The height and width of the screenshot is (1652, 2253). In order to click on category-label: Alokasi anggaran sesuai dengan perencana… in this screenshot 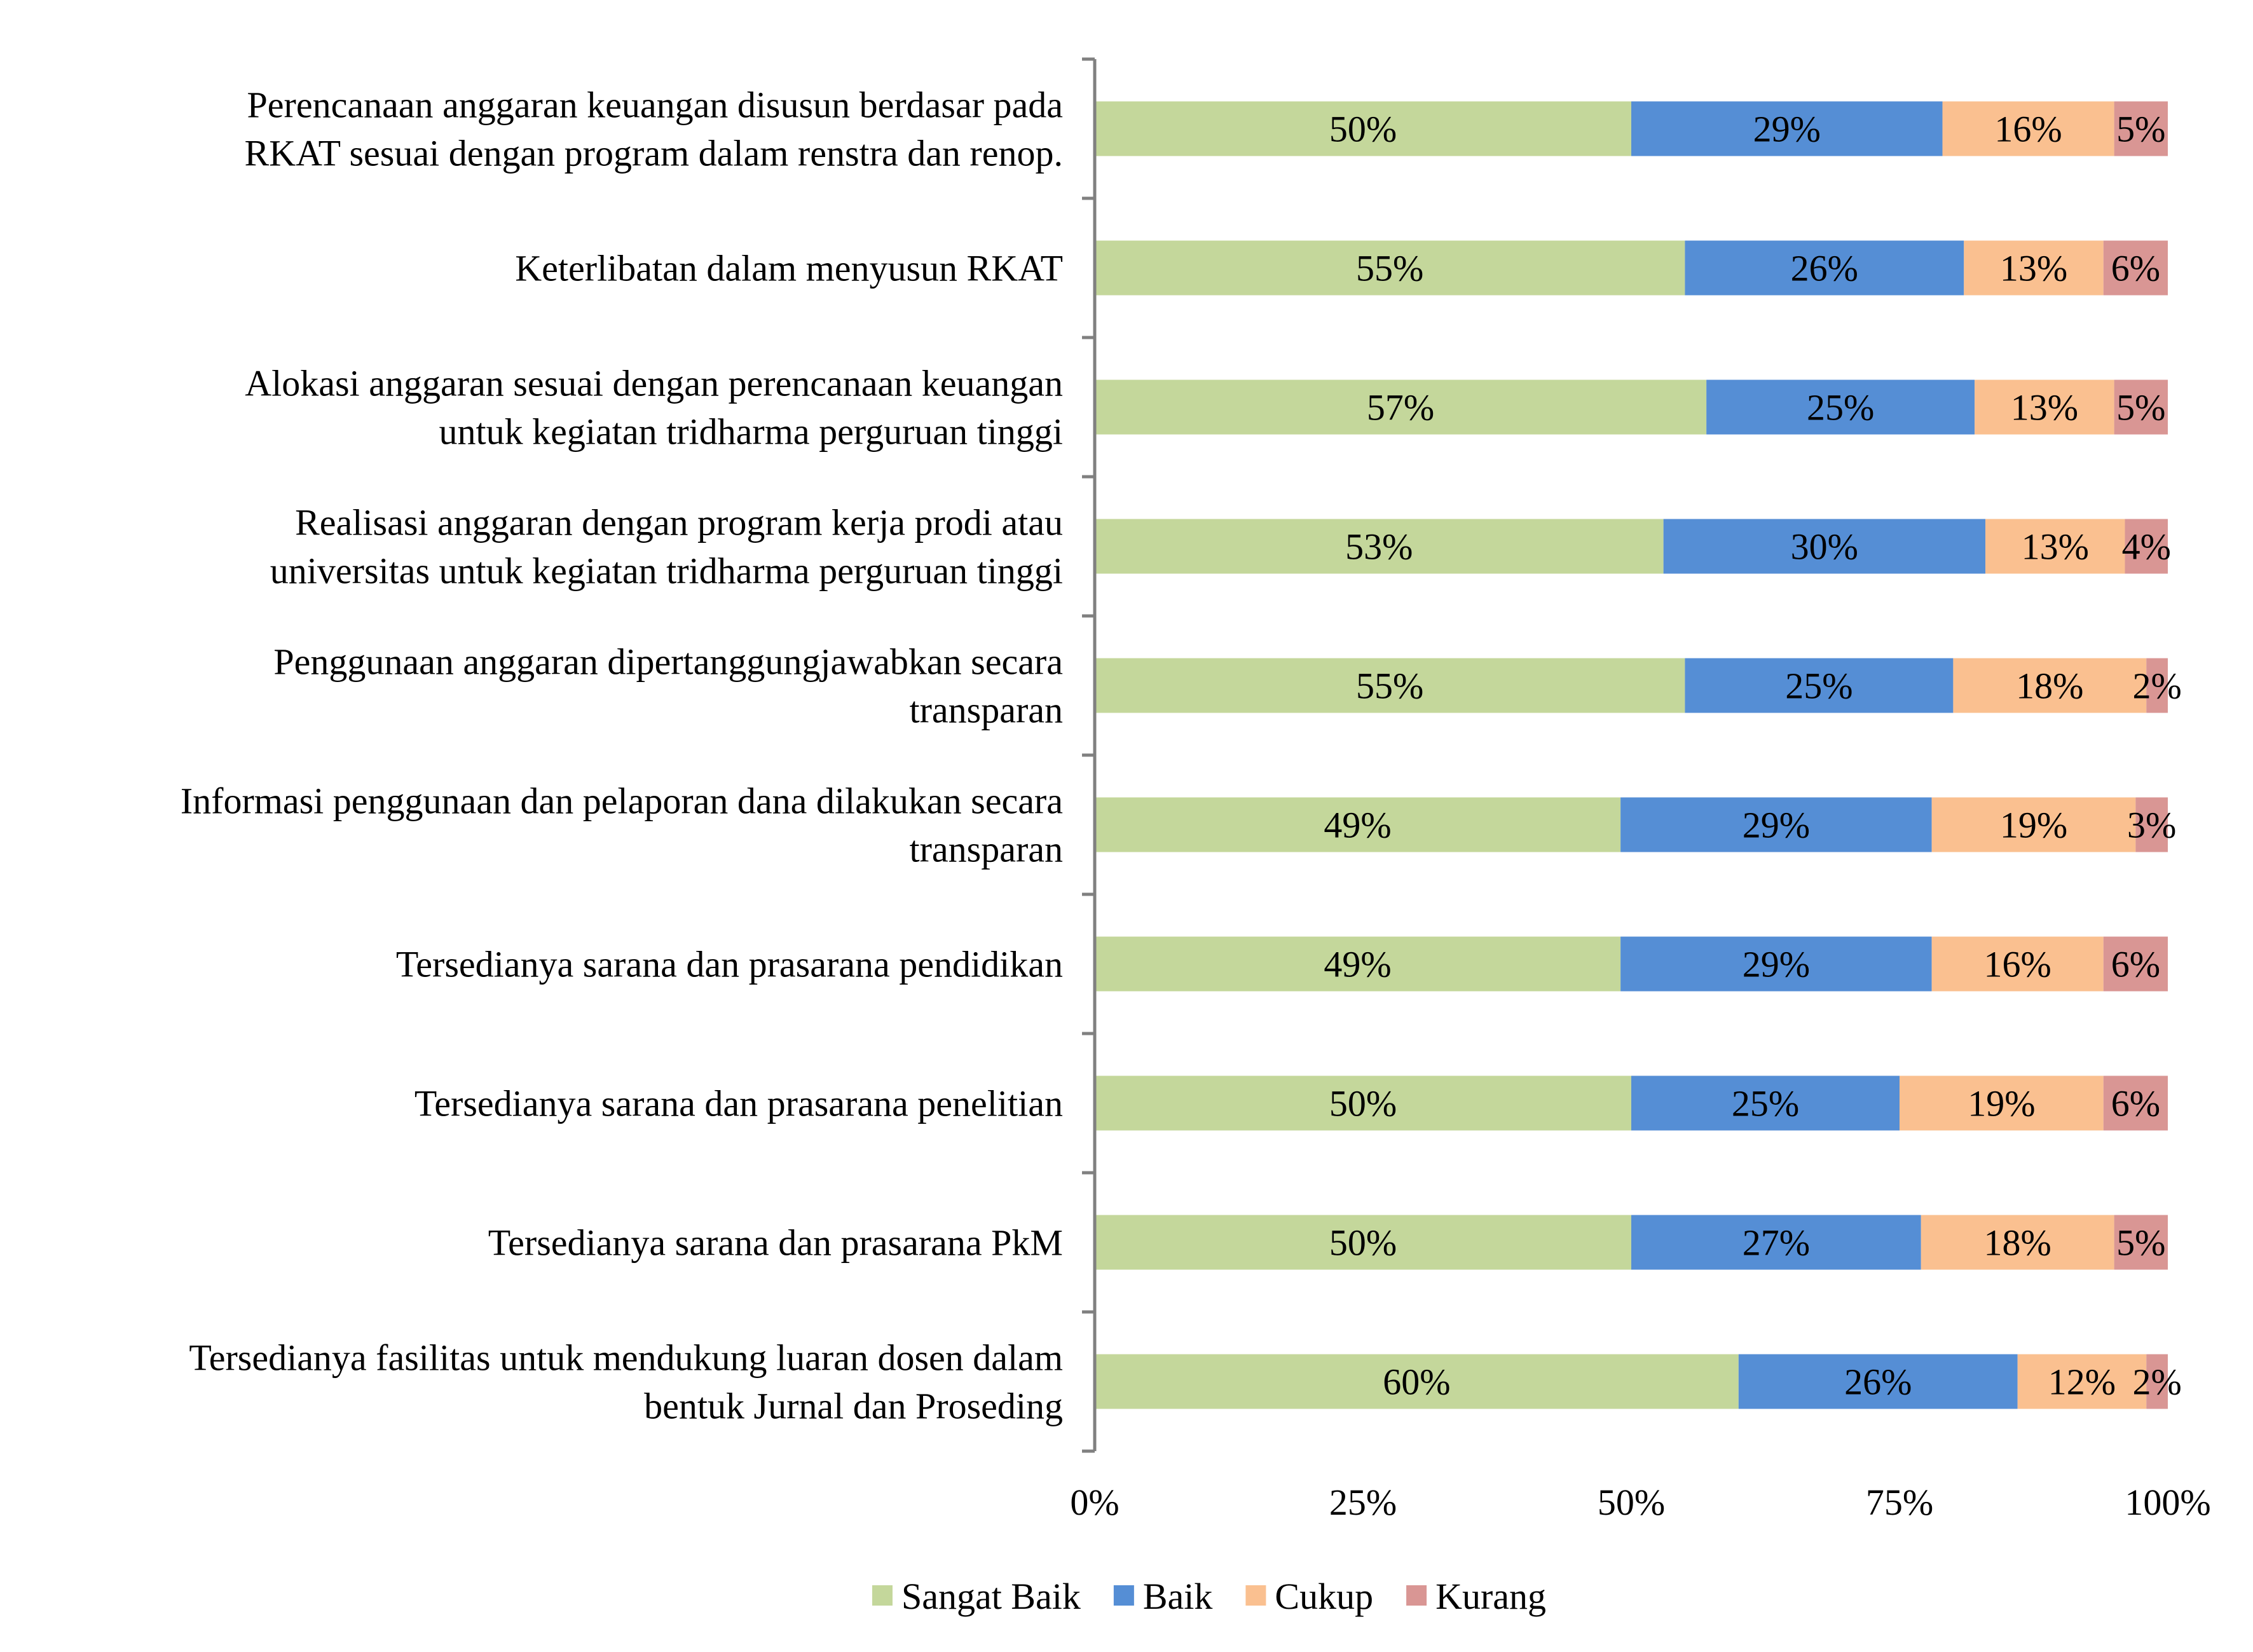, I will do `click(654, 408)`.